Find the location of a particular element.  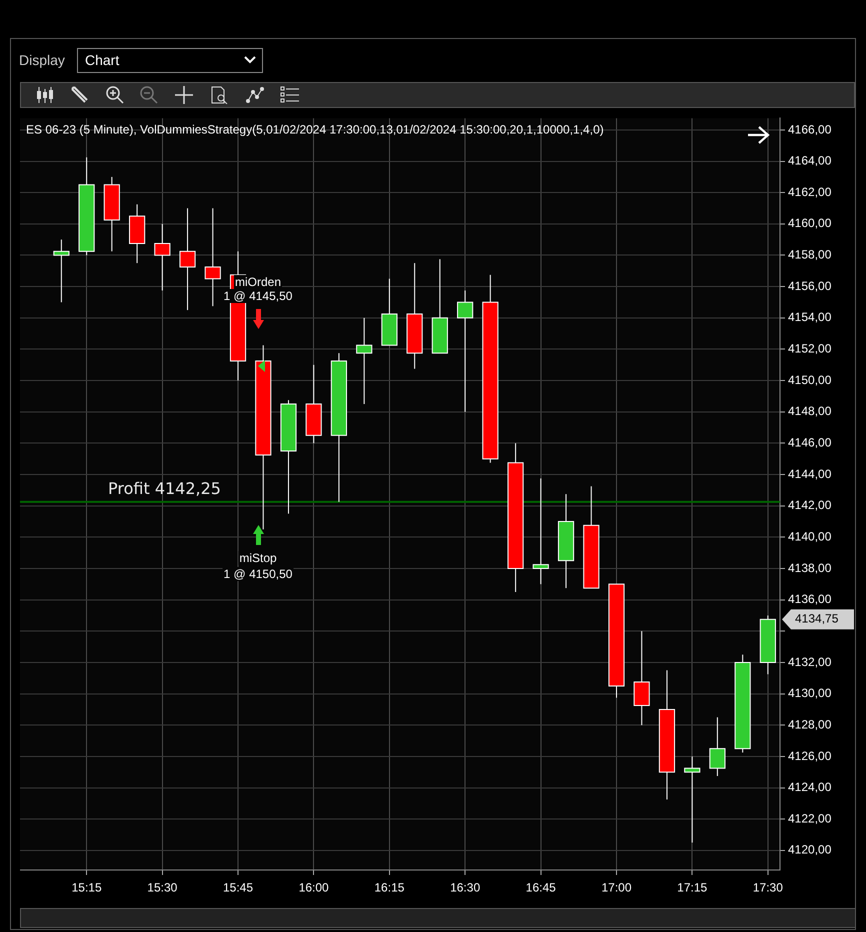

y-tick-label: 4130,00 is located at coordinates (810, 693).